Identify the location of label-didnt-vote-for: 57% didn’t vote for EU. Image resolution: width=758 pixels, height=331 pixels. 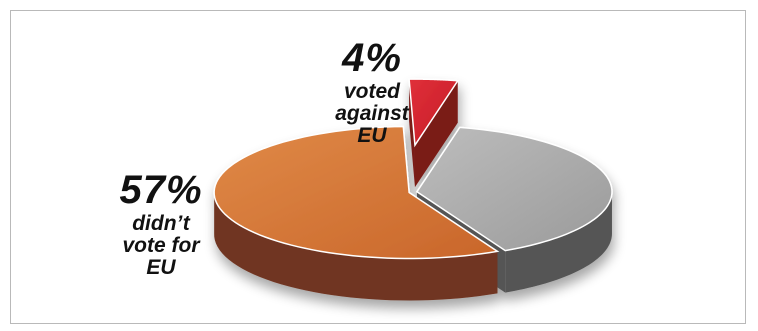
(161, 224).